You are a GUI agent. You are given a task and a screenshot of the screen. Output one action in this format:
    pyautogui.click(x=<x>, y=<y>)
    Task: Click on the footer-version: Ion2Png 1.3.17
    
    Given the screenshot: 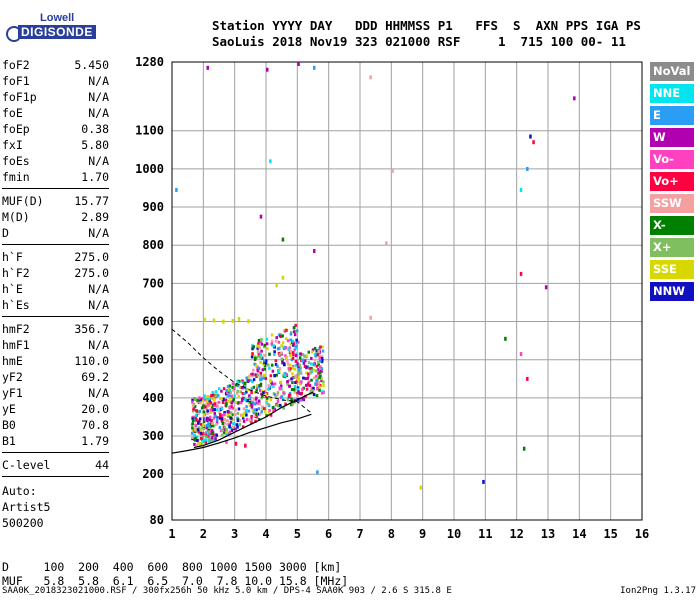 What is the action you would take?
    pyautogui.click(x=658, y=591)
    